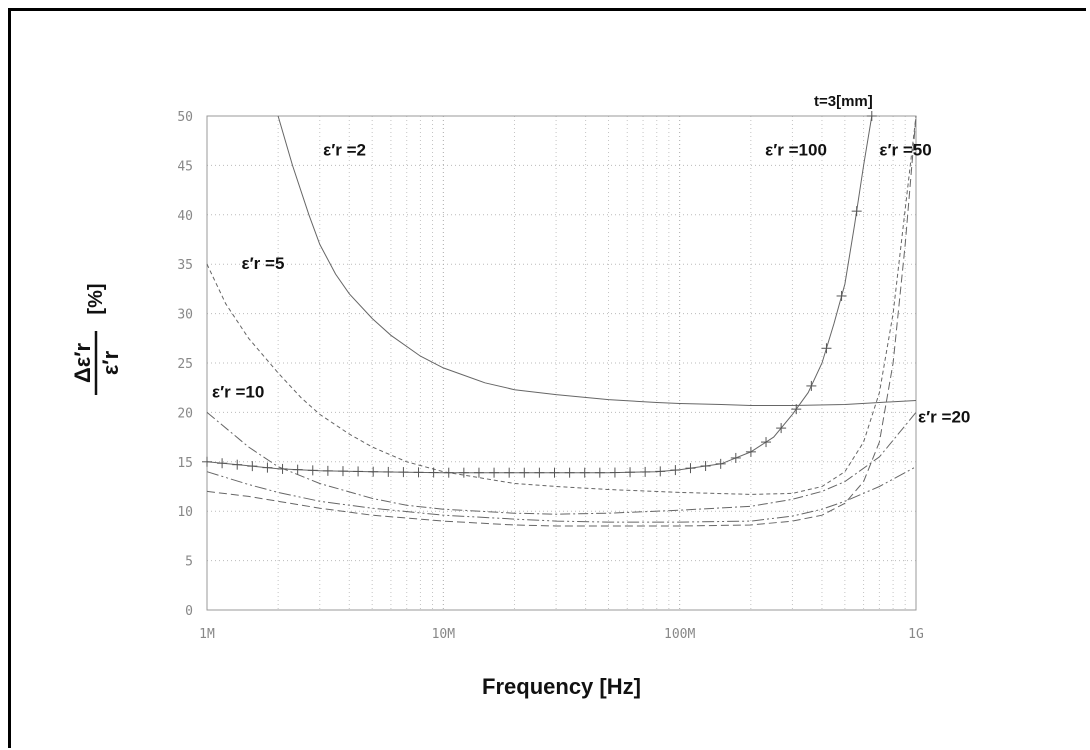 The height and width of the screenshot is (750, 1090). Describe the element at coordinates (561, 634) in the screenshot. I see `x-axis-ticks: 1M 10M 100M 1G` at that location.